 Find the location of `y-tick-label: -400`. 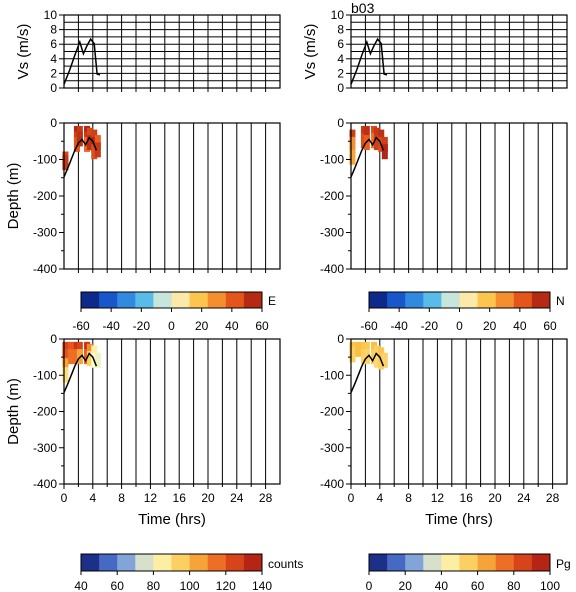

y-tick-label: -400 is located at coordinates (332, 484).